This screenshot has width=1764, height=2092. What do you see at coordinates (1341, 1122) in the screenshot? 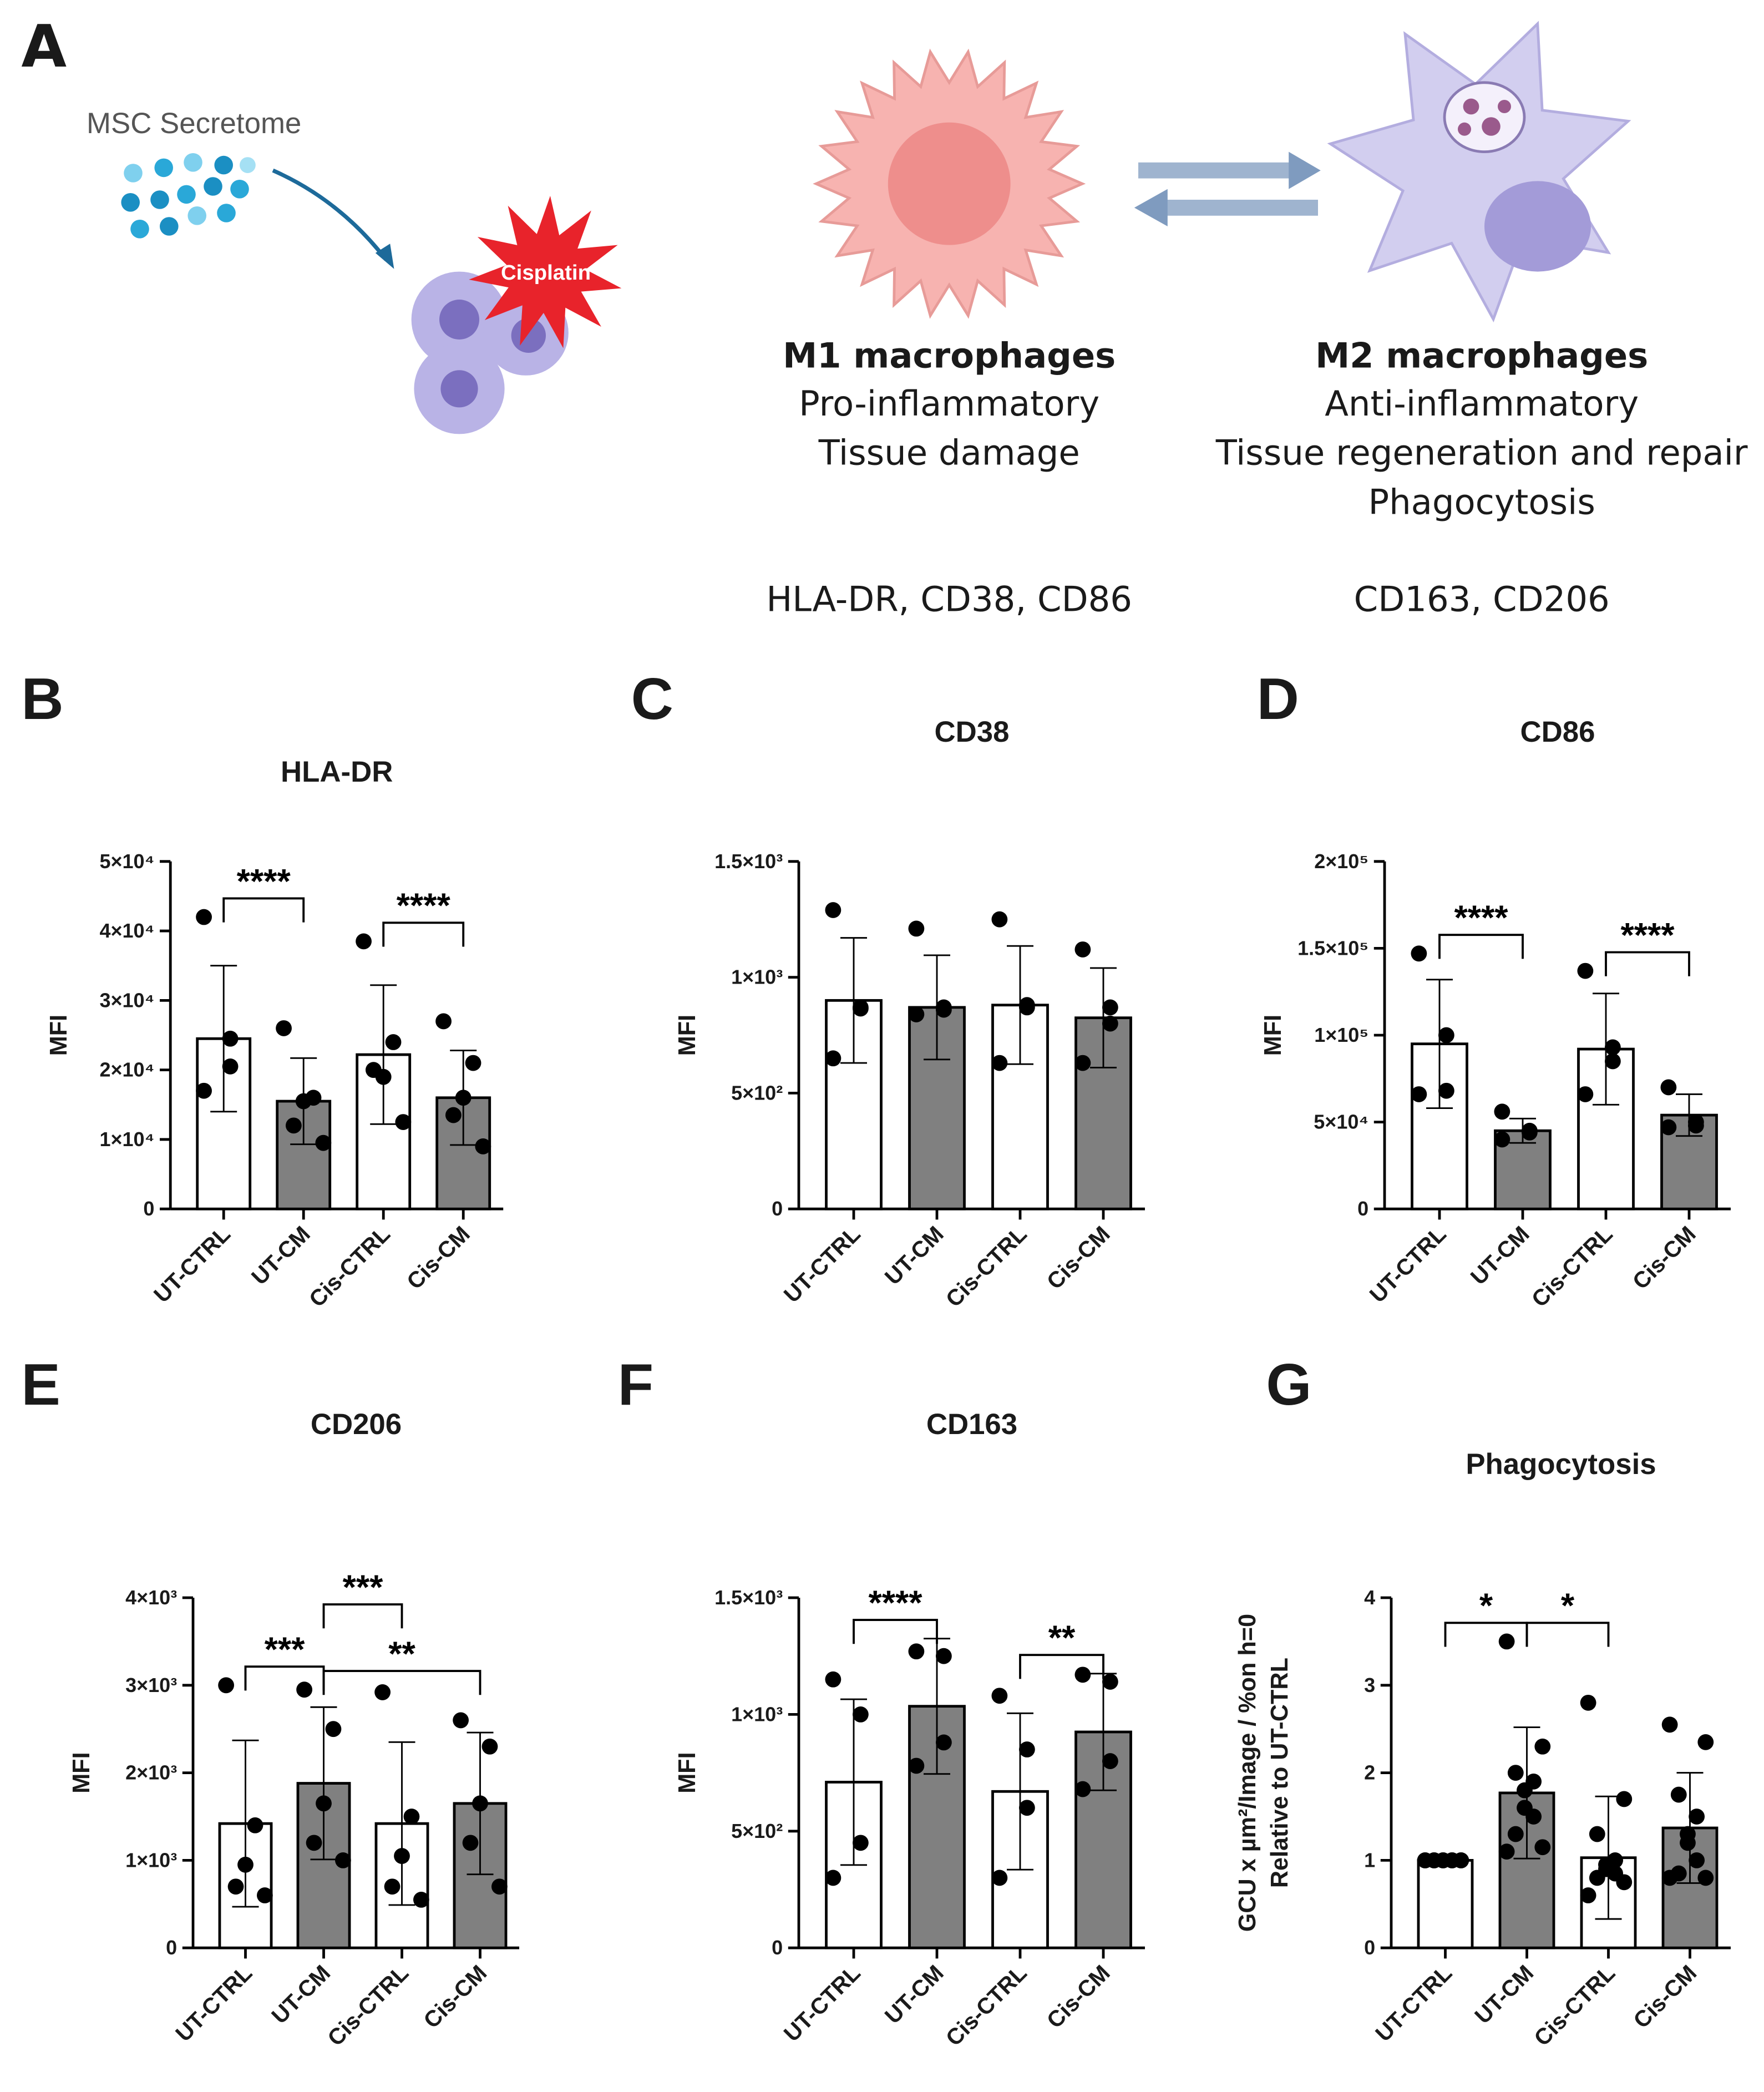
I see `y-tick-label: 5×10⁴` at bounding box center [1341, 1122].